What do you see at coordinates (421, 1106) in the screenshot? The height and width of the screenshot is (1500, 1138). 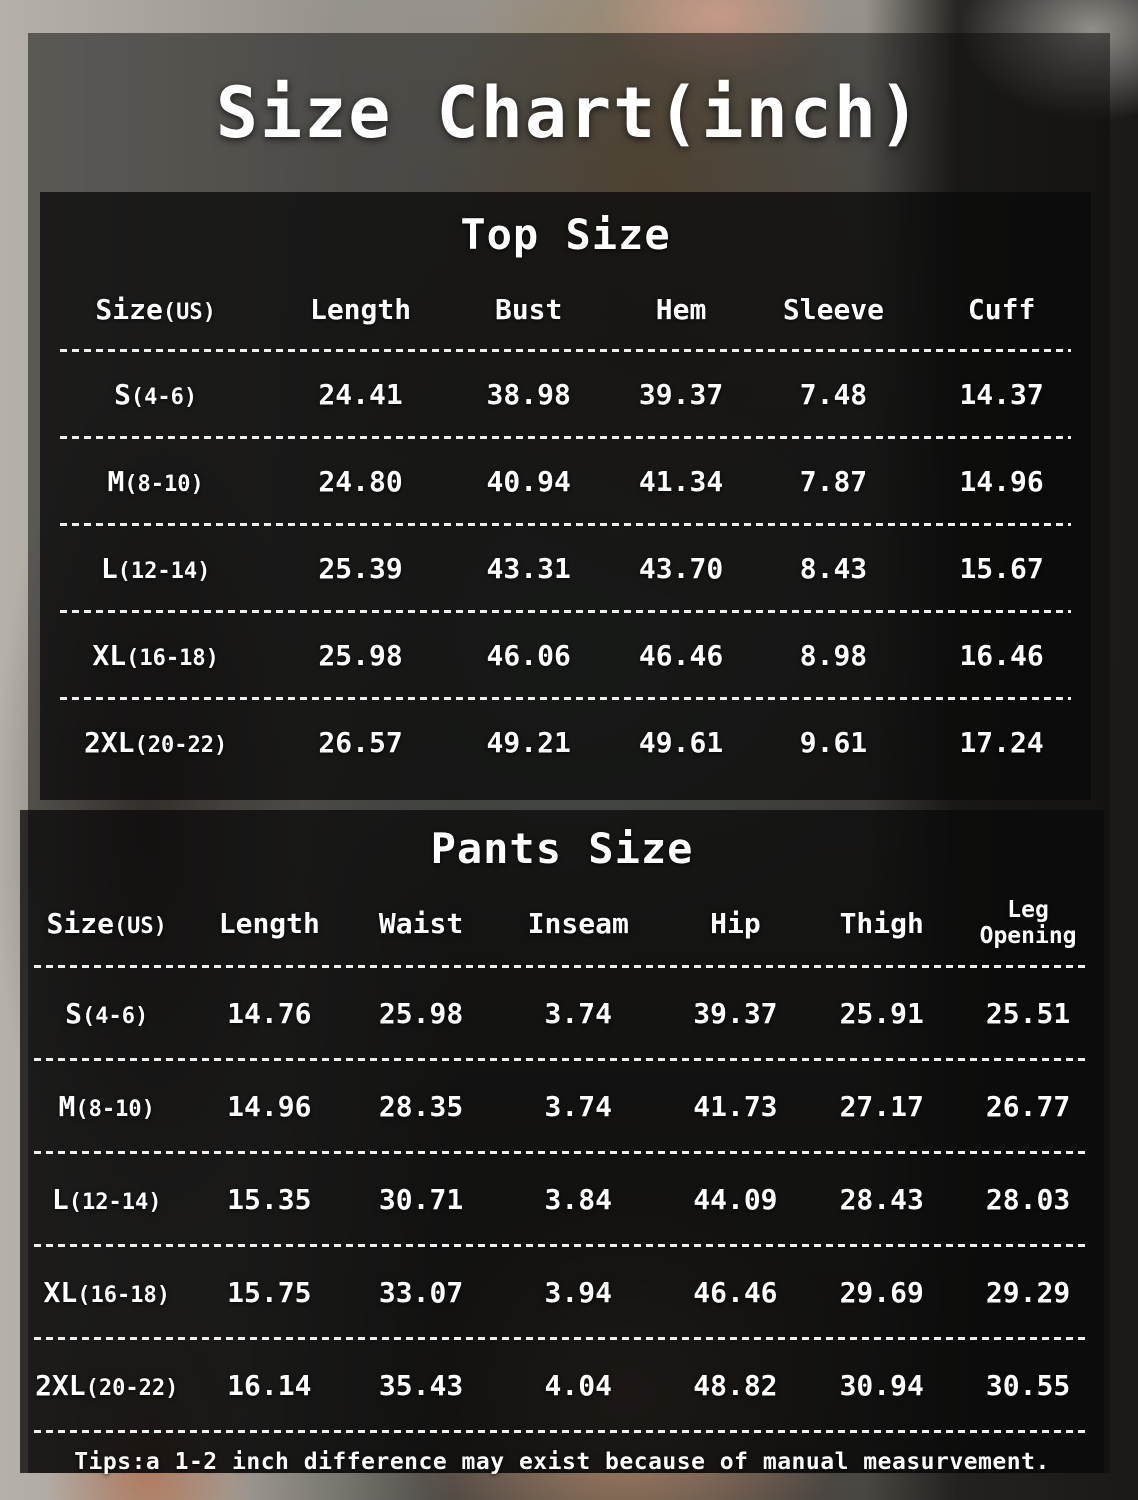 I see `measurement-value: 28.35` at bounding box center [421, 1106].